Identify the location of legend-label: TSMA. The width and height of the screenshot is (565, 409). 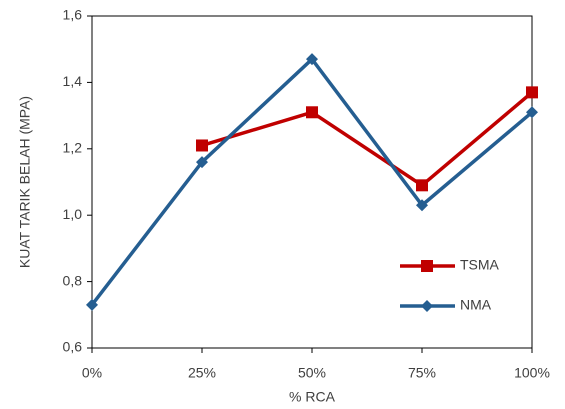
(480, 265).